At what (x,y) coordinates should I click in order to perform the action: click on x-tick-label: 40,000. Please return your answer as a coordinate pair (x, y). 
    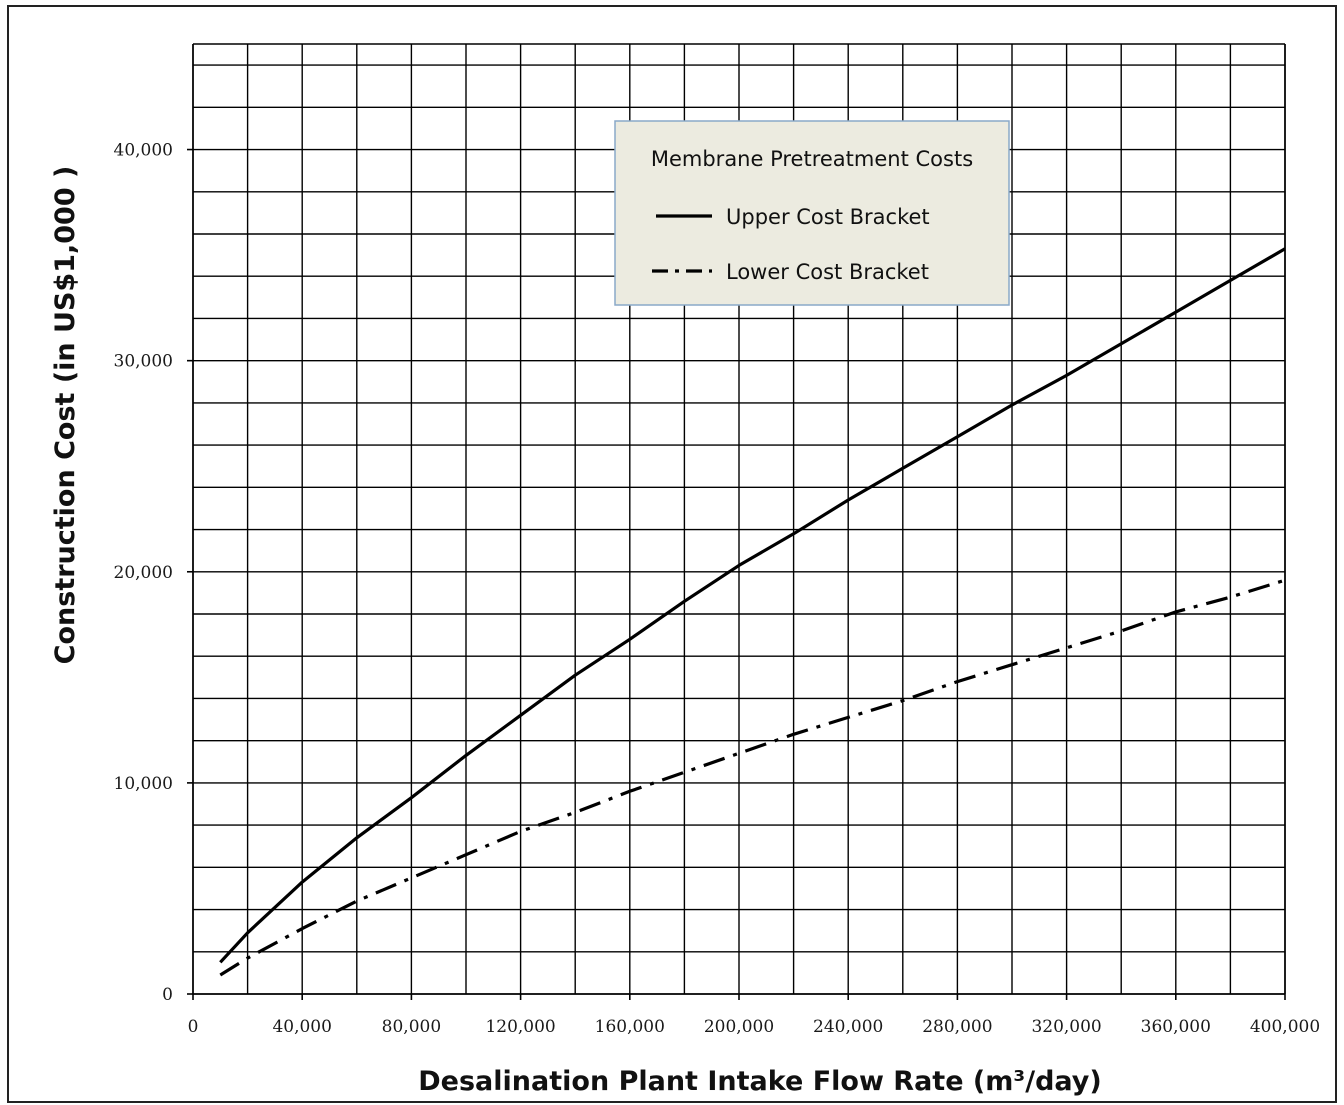
    Looking at the image, I should click on (301, 1027).